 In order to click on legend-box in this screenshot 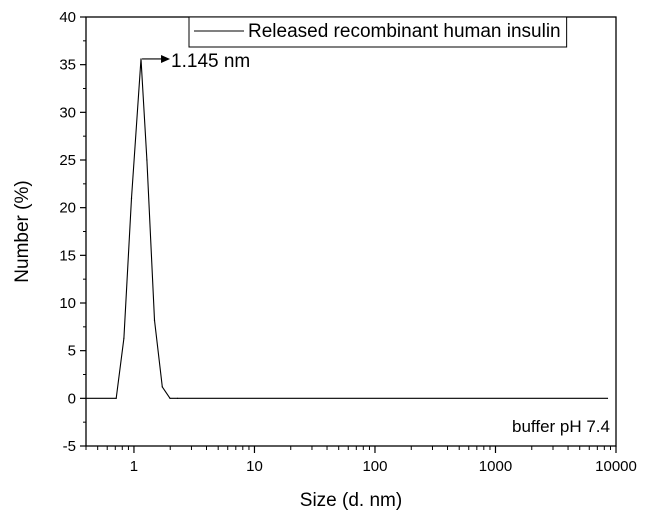, I will do `click(378, 32)`.